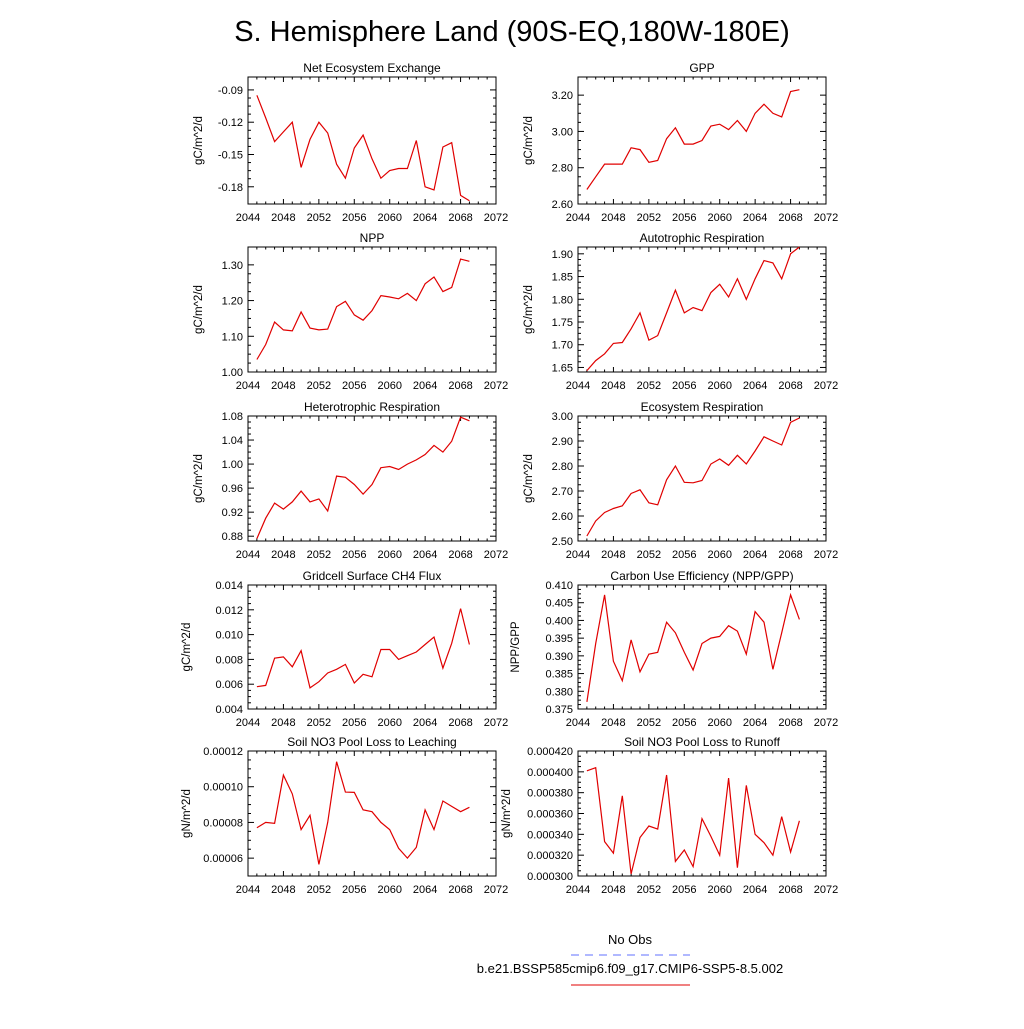  What do you see at coordinates (223, 823) in the screenshot?
I see `y-tick-label: 0.00008` at bounding box center [223, 823].